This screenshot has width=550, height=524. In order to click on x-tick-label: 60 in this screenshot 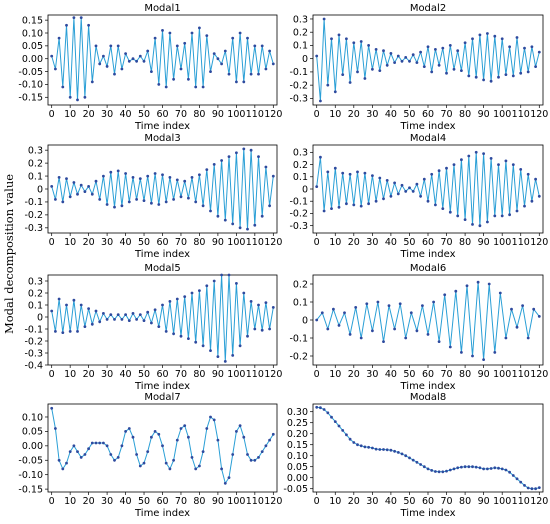, I will do `click(162, 114)`.